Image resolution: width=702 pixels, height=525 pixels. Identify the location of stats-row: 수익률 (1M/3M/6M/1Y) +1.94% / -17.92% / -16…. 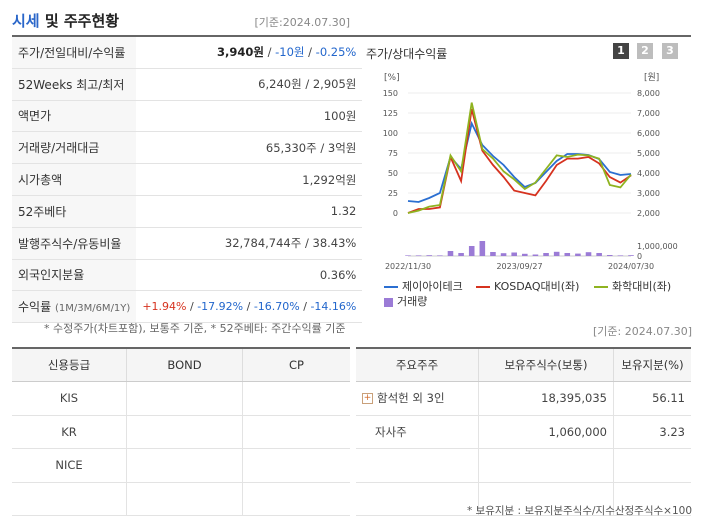
(187, 307).